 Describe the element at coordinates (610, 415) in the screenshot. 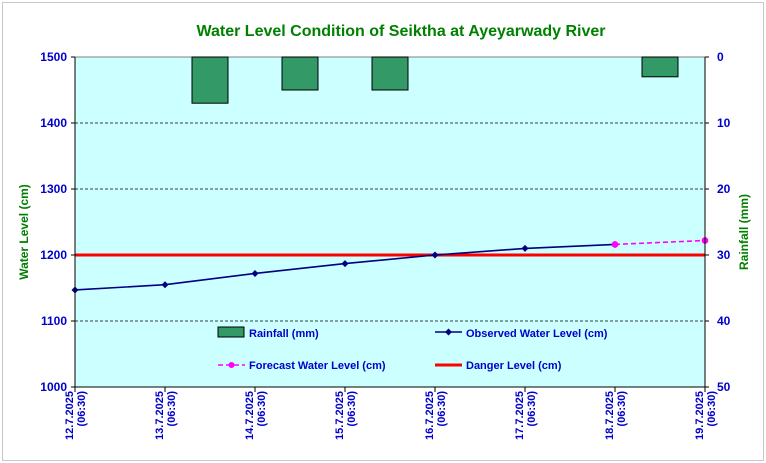

I see `x-tick-date: 18.7.2025` at that location.